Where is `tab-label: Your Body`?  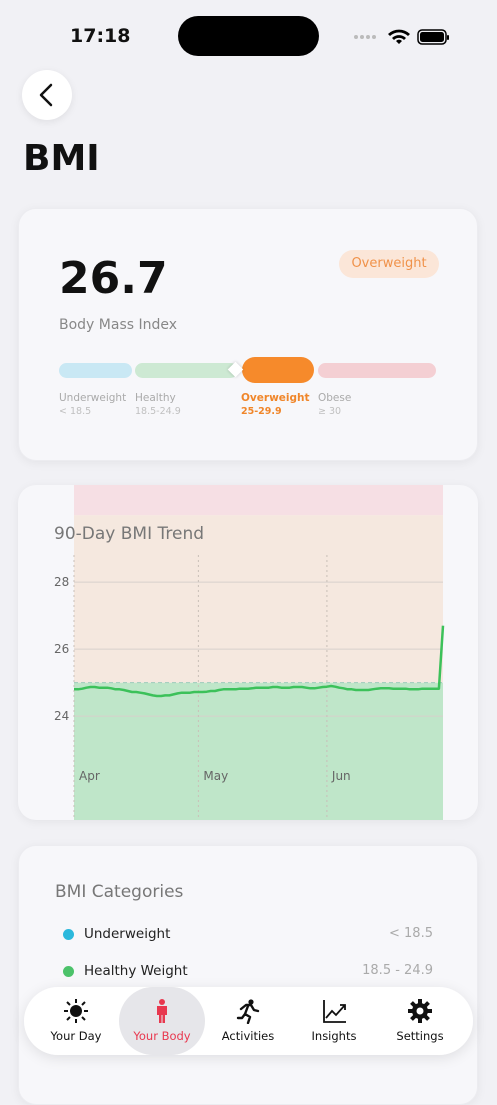
tab-label: Your Body is located at coordinates (162, 1036).